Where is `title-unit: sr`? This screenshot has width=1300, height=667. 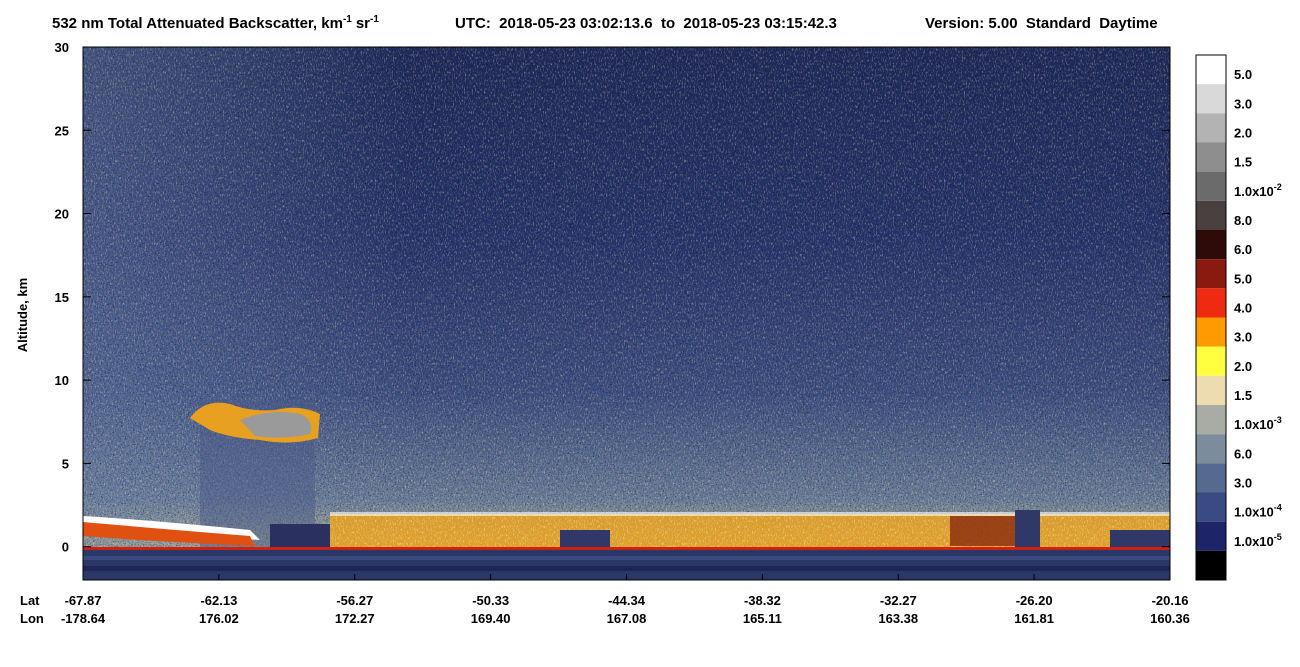
title-unit: sr is located at coordinates (363, 23).